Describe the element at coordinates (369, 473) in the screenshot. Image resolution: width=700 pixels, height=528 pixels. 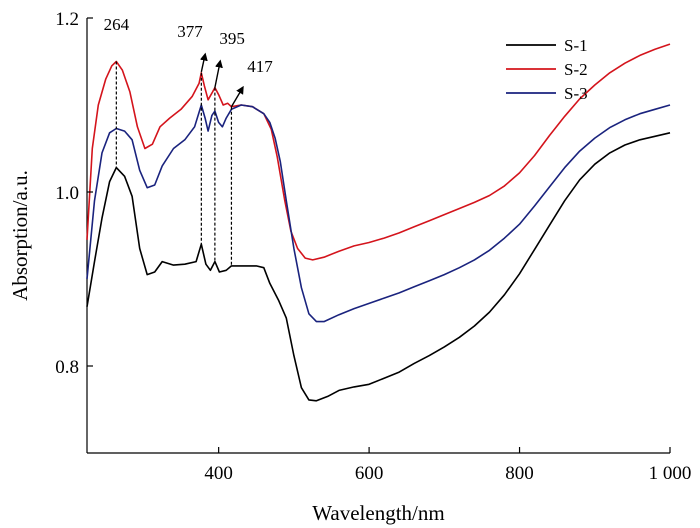
I see `x-tick-label: 600` at that location.